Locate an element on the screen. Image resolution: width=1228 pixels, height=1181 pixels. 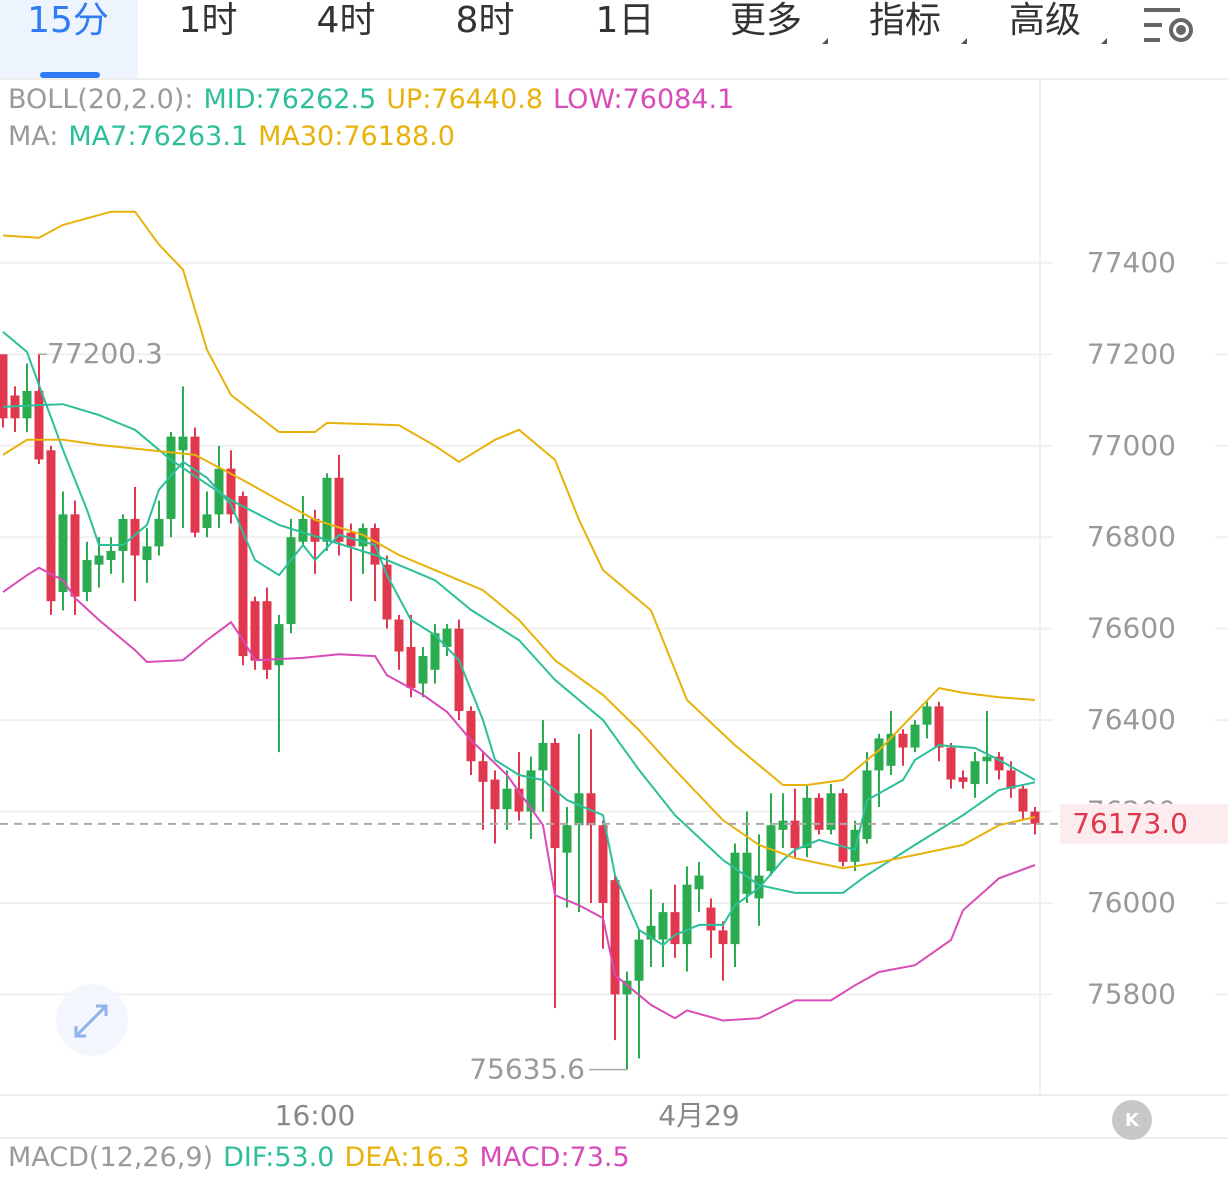
legend-entry: LOW:76084.1 is located at coordinates (643, 99).